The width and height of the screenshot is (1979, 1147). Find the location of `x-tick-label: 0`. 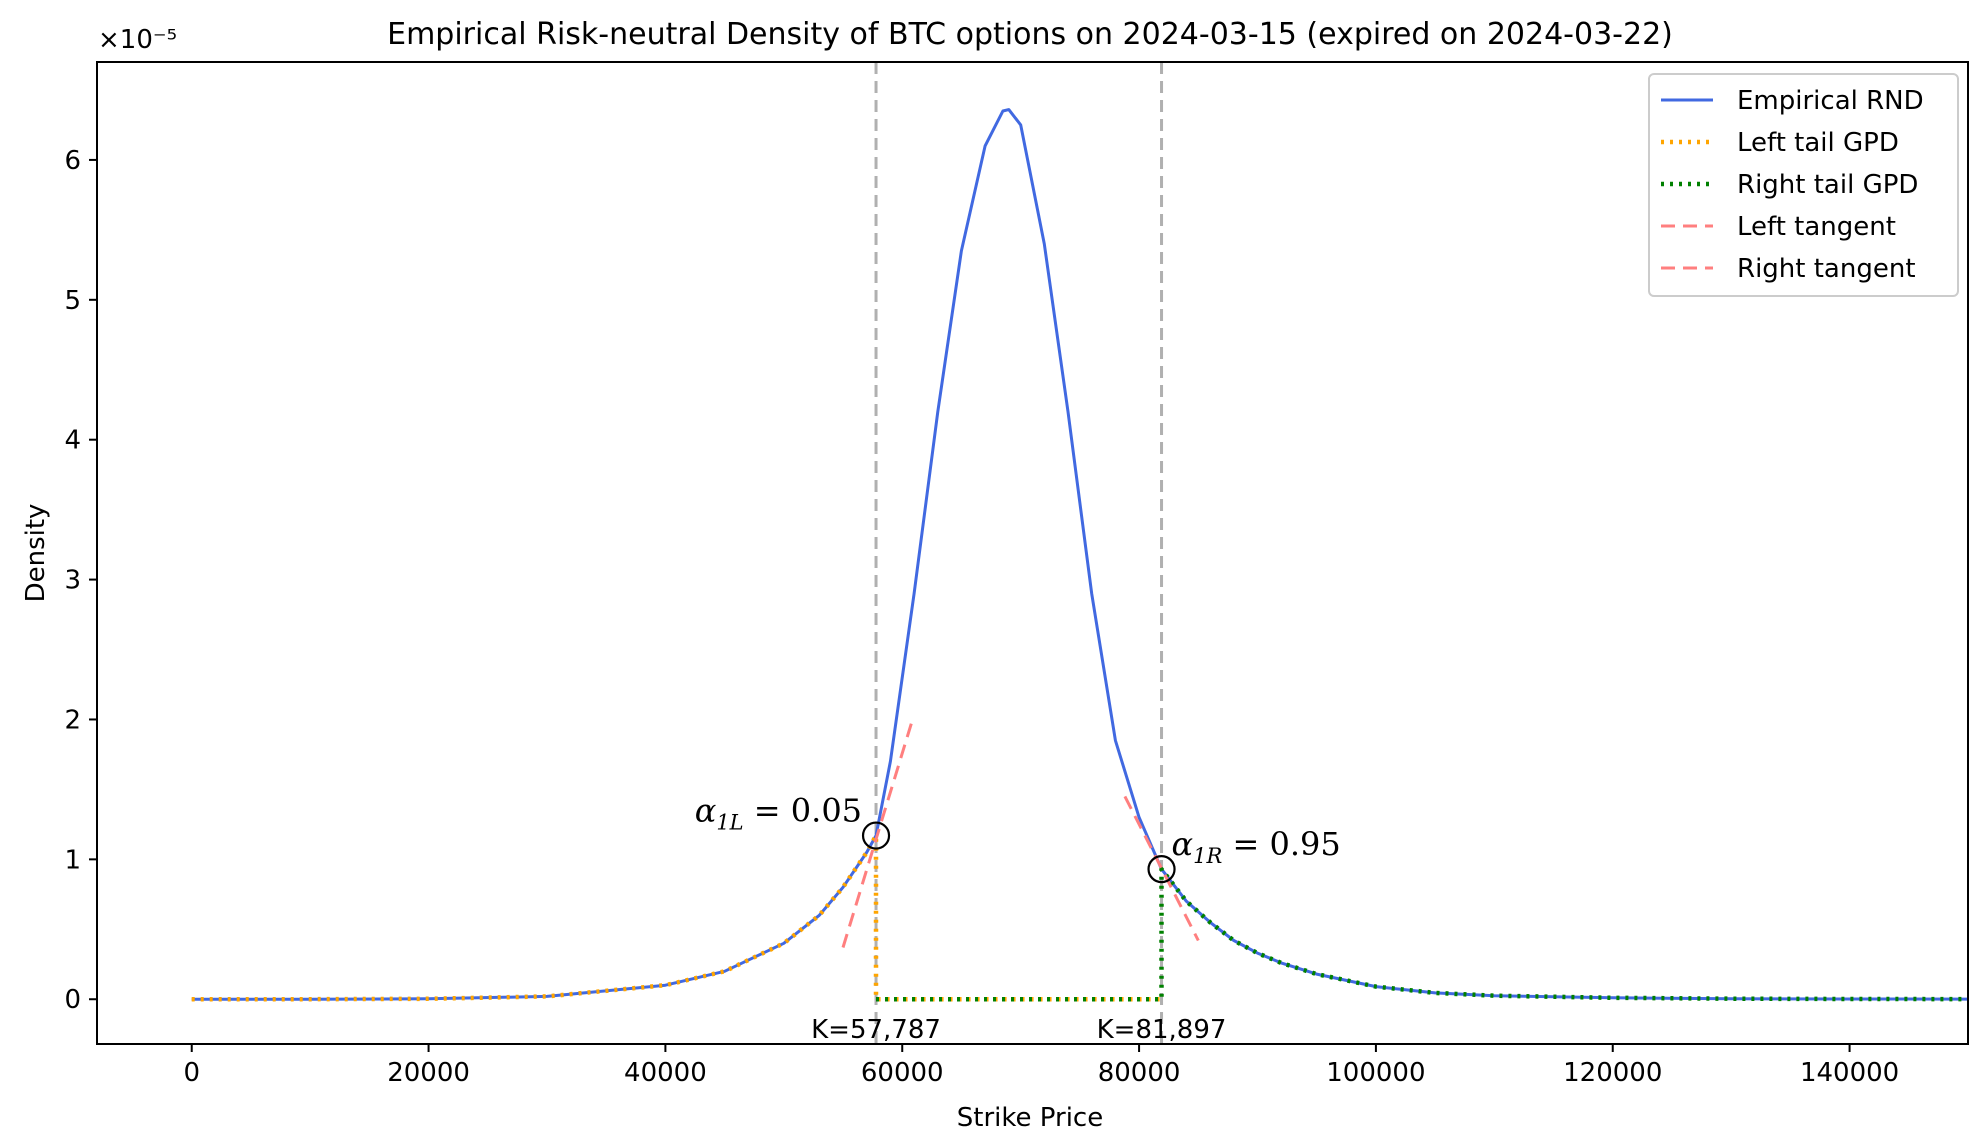

x-tick-label: 0 is located at coordinates (191, 1073).